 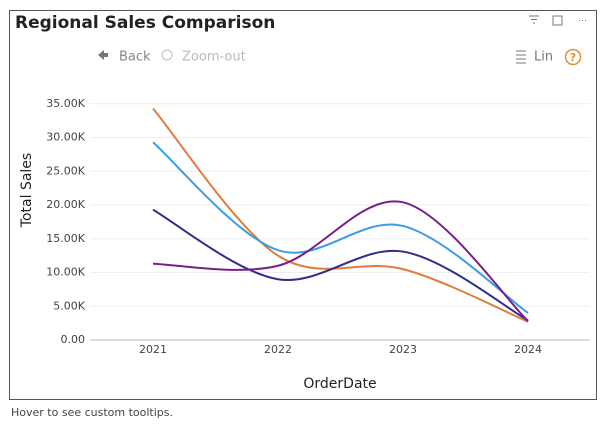 What do you see at coordinates (167, 55) in the screenshot?
I see `zoom-icon` at bounding box center [167, 55].